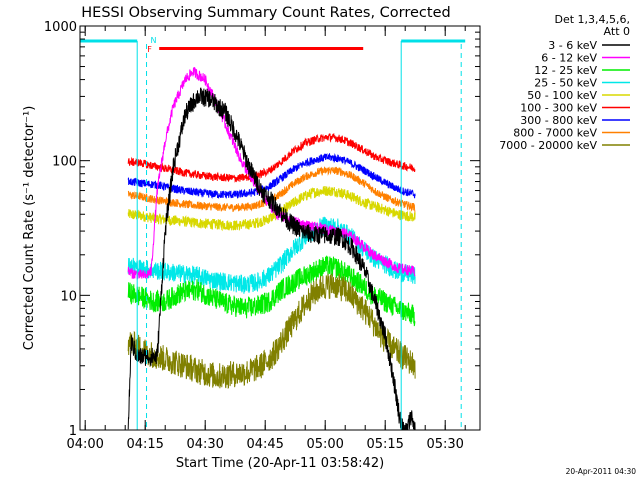 This screenshot has height=480, width=640. What do you see at coordinates (548, 145) in the screenshot?
I see `legend-label: 7000 - 20000 keV` at bounding box center [548, 145].